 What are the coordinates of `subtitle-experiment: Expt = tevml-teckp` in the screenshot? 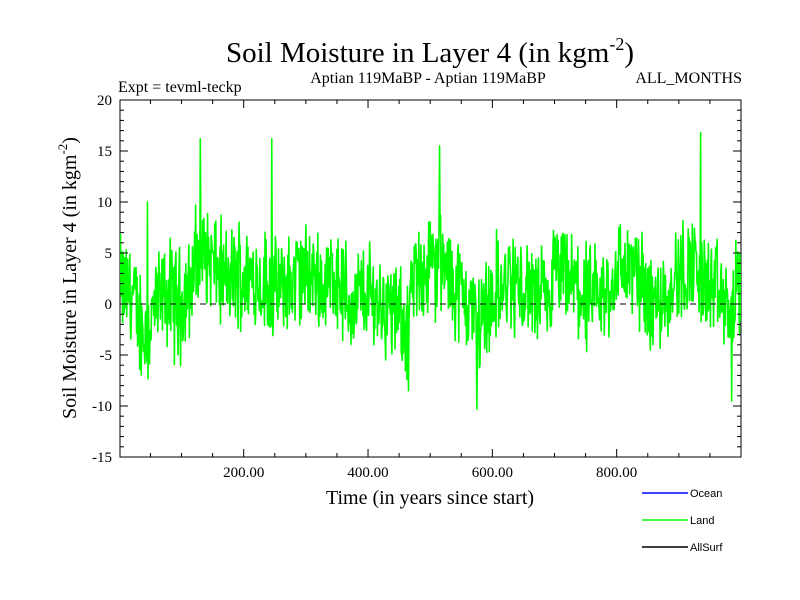 It's located at (180, 87).